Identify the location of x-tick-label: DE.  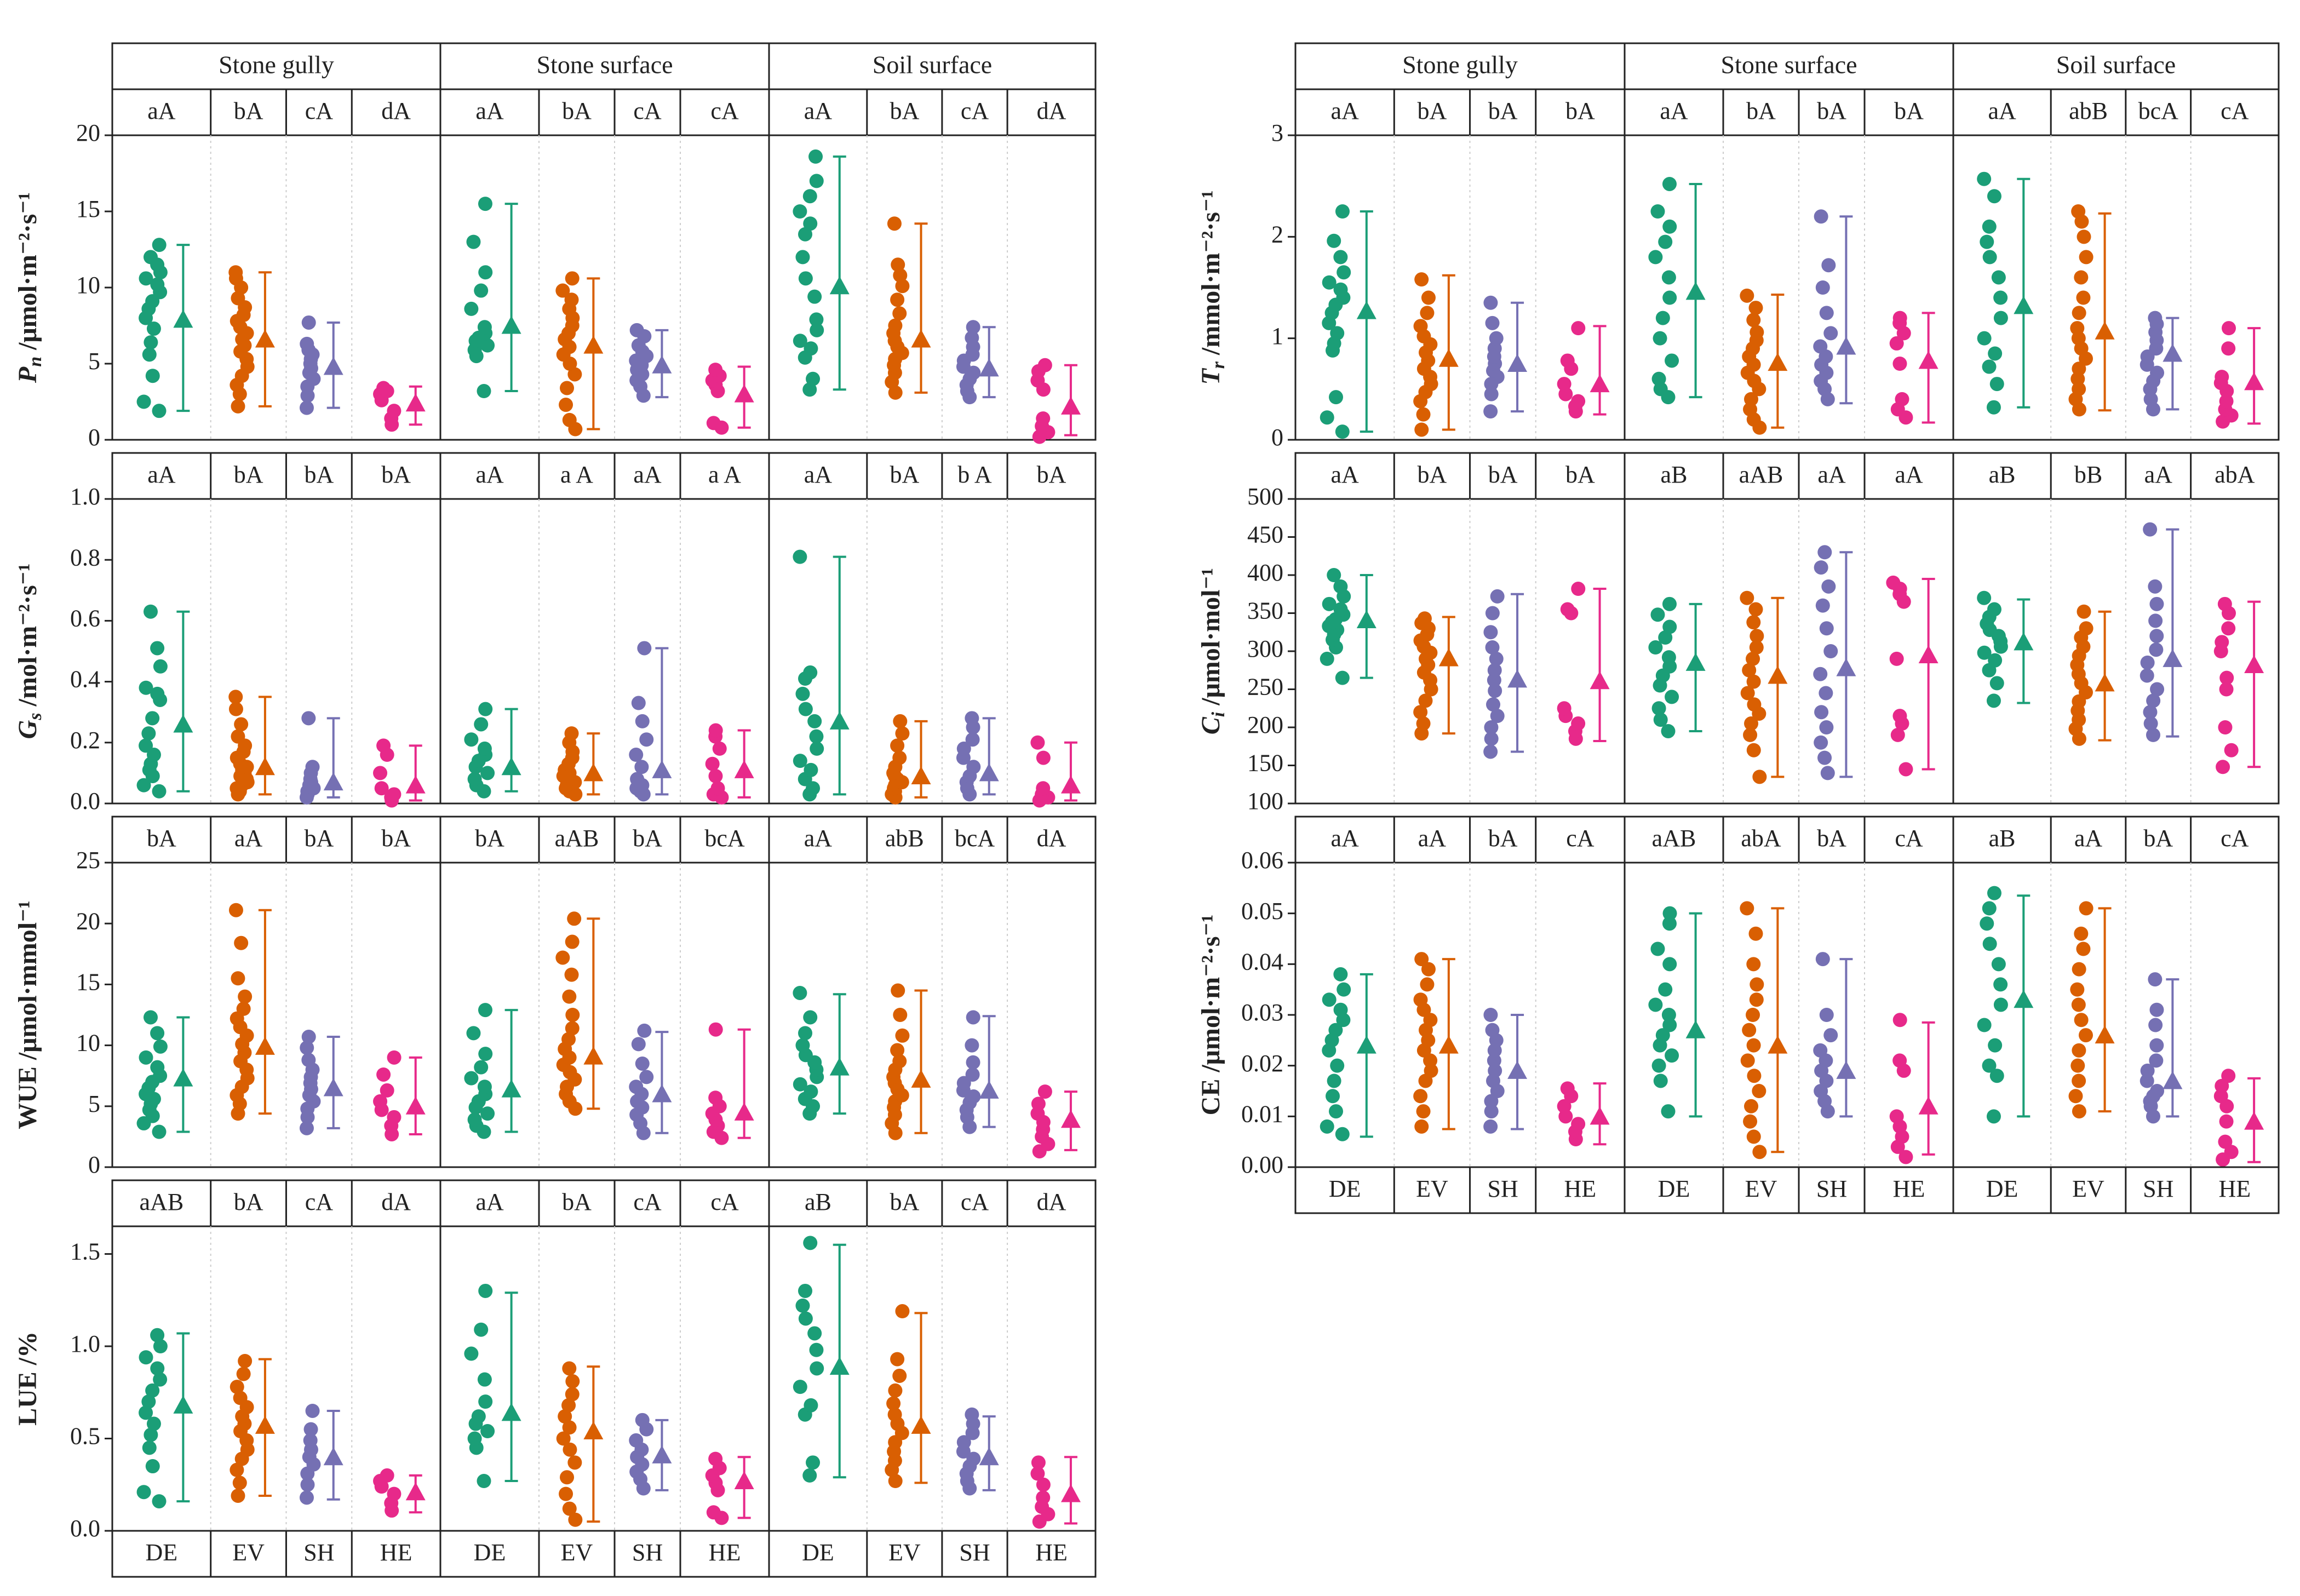
(162, 1553).